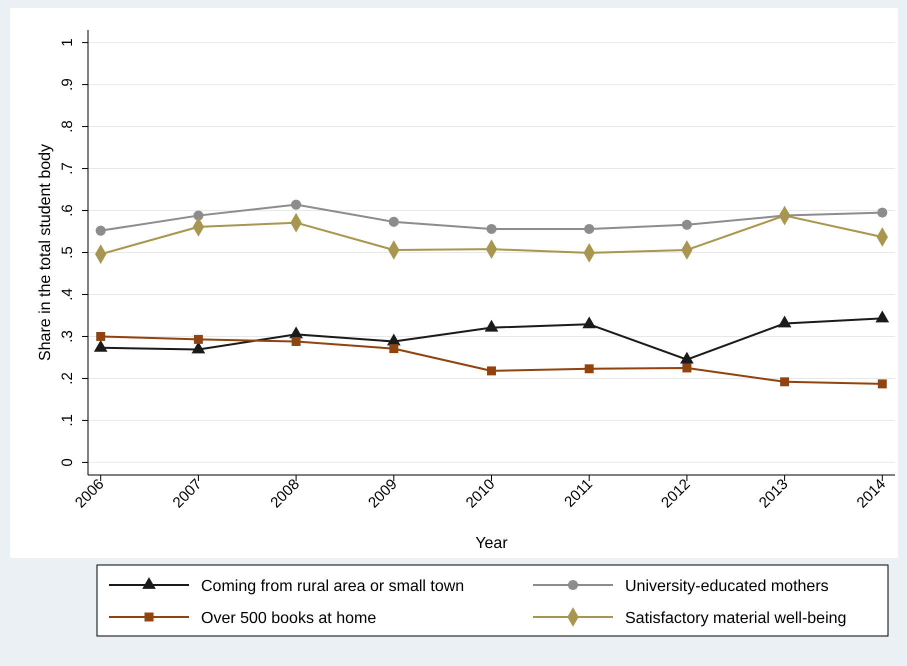  I want to click on y-tick-label: .3, so click(67, 336).